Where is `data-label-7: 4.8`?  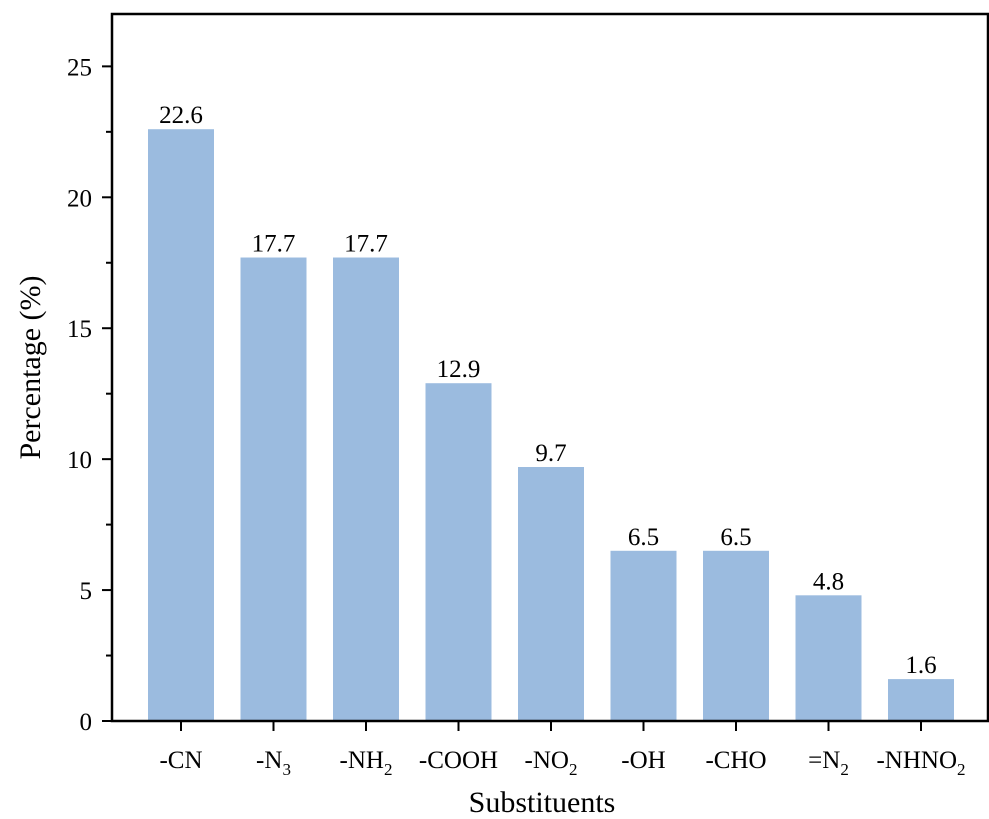
data-label-7: 4.8 is located at coordinates (828, 581).